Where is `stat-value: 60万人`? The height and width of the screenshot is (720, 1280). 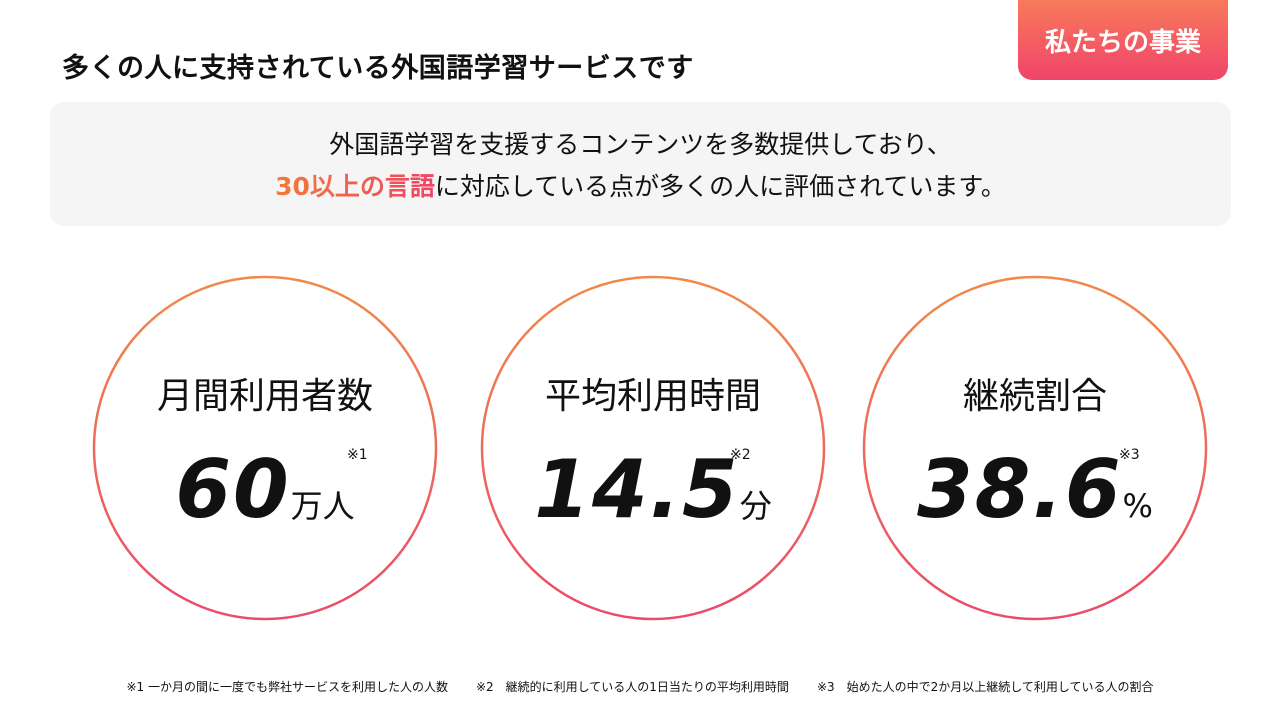 stat-value: 60万人 is located at coordinates (265, 489).